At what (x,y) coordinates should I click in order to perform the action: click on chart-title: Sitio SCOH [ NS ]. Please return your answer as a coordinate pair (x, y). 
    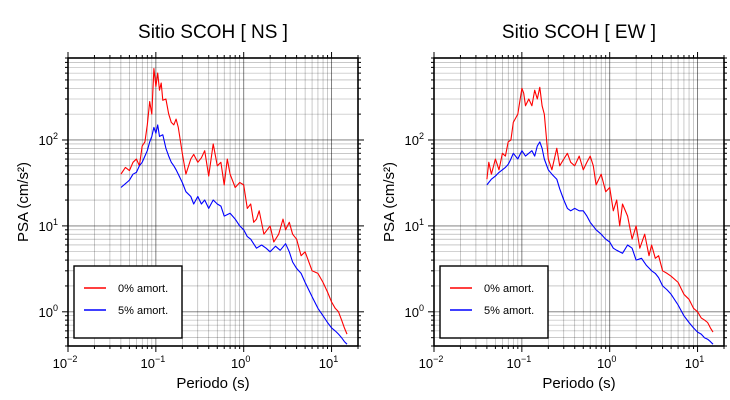
    Looking at the image, I should click on (213, 32).